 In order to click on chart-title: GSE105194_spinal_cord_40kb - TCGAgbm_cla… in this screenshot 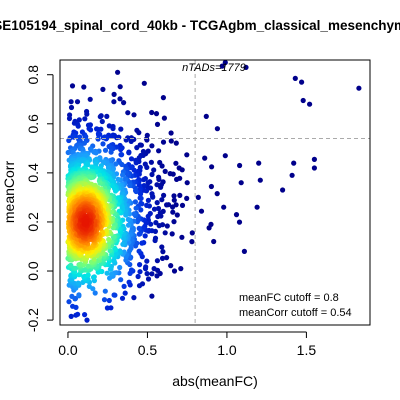, I will do `click(200, 25)`.